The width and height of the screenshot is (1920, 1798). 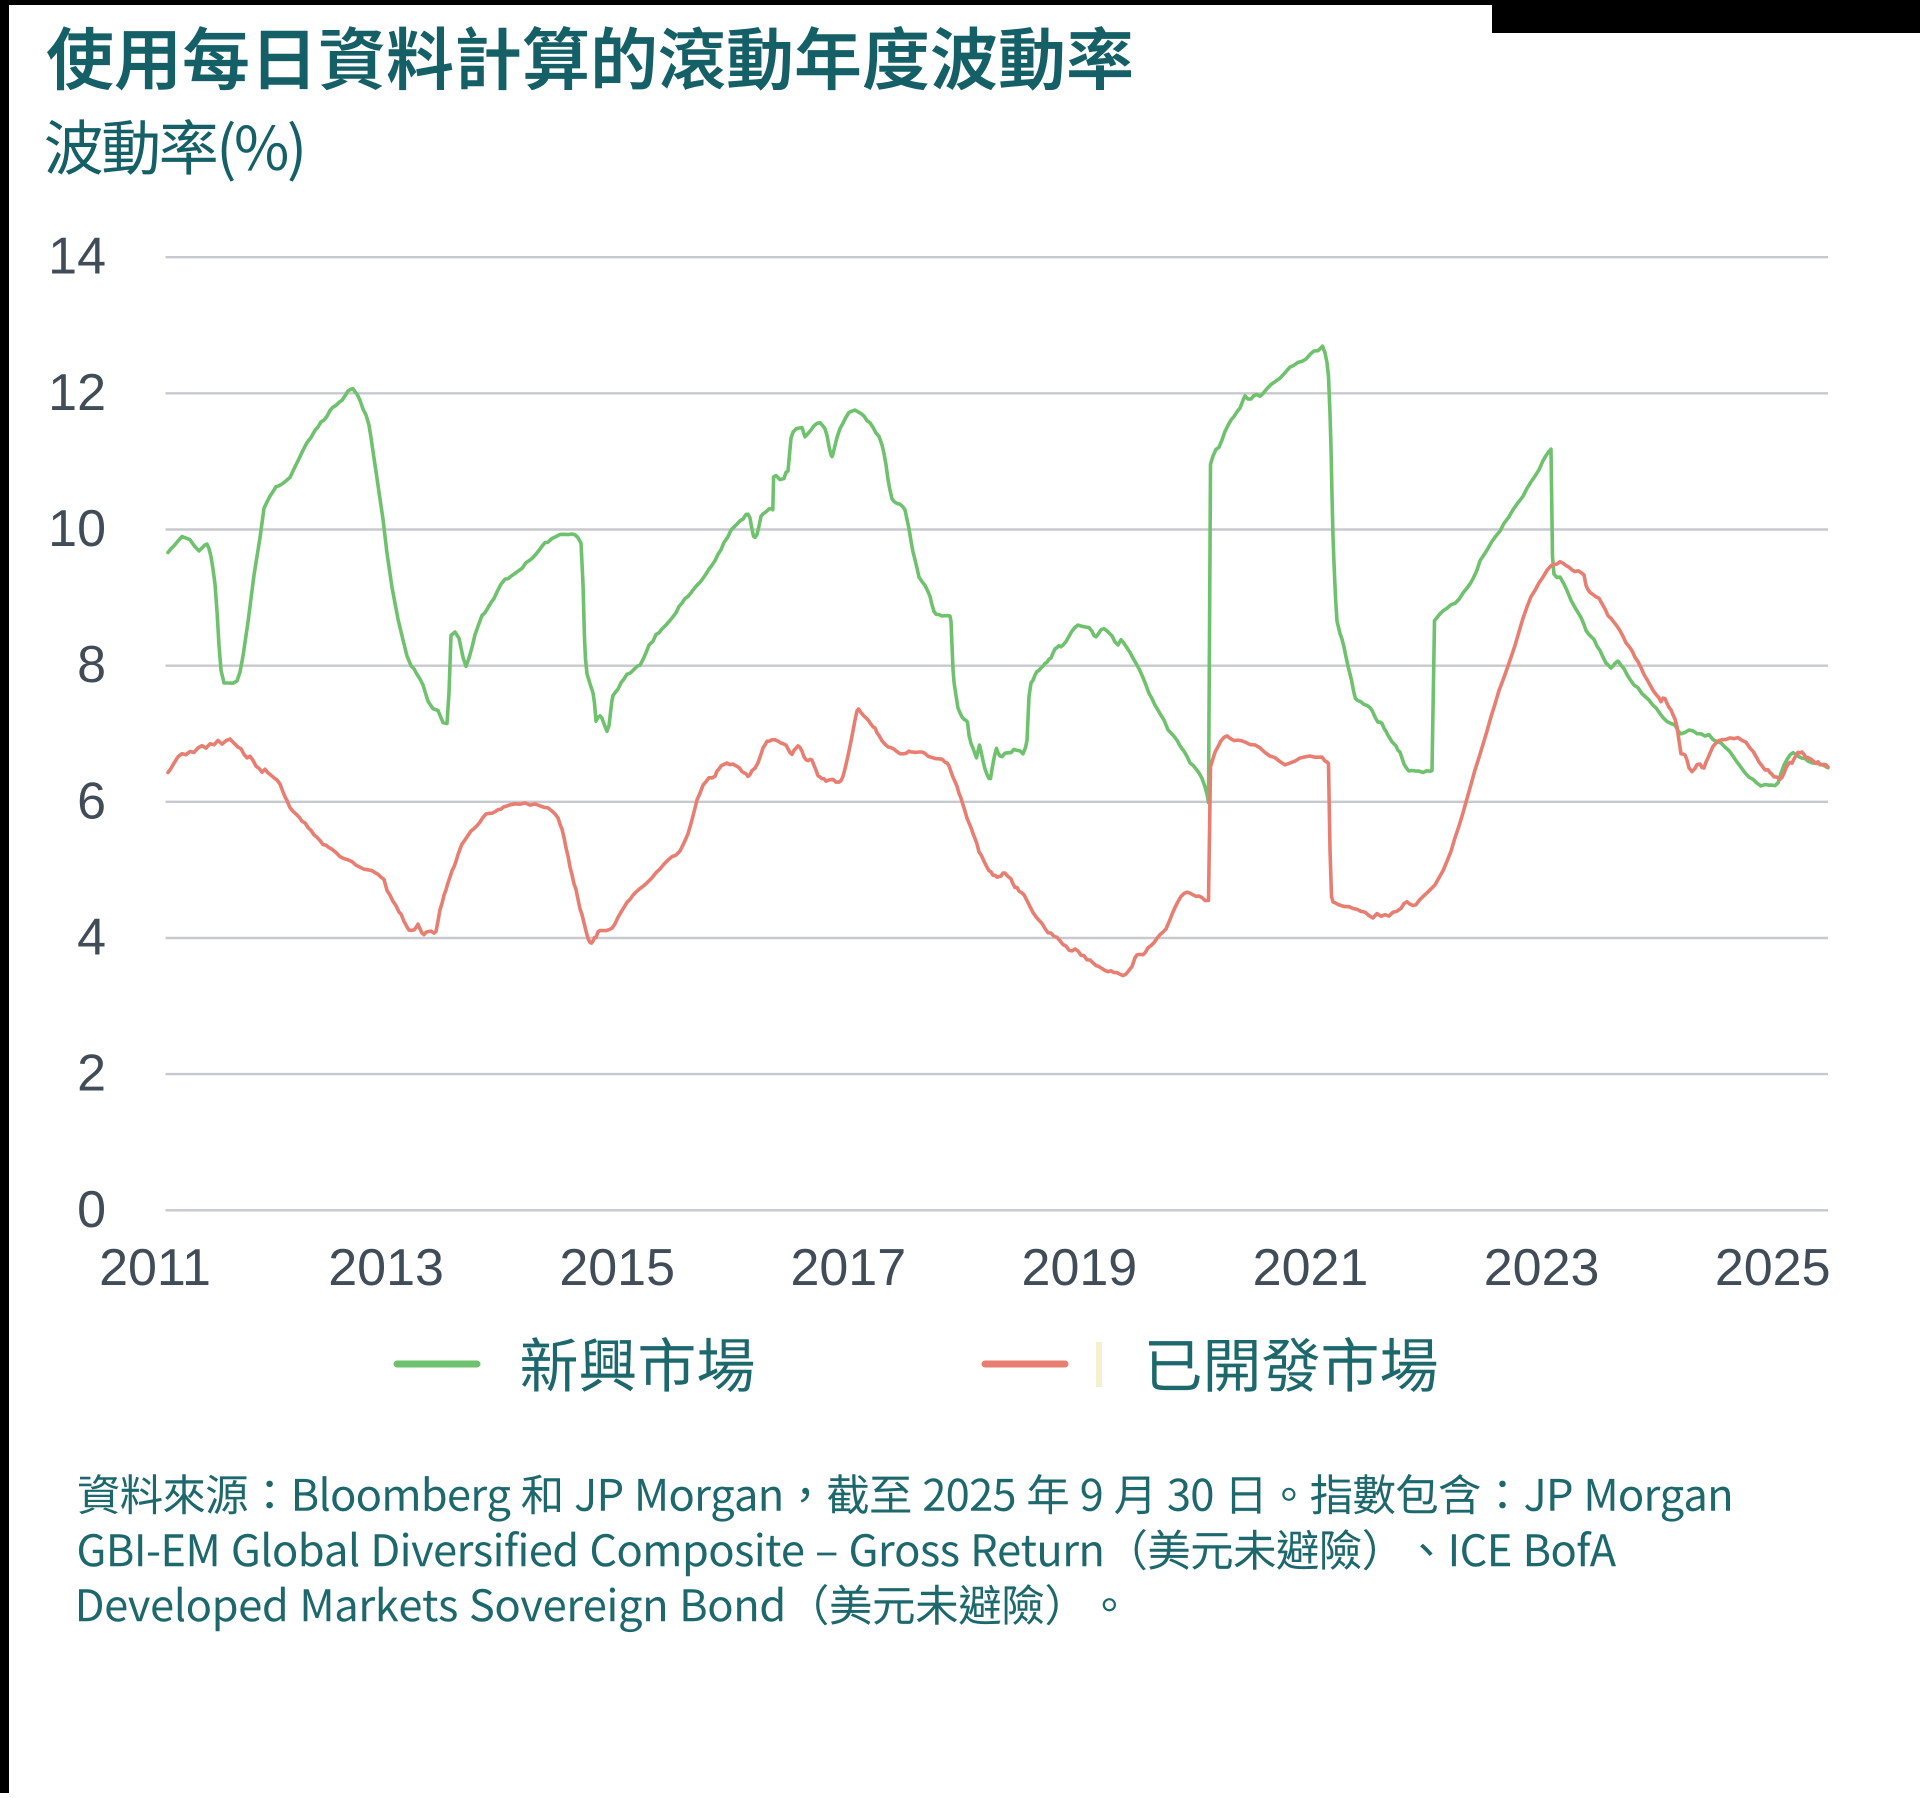 I want to click on svg-text: 2015, so click(x=617, y=1268).